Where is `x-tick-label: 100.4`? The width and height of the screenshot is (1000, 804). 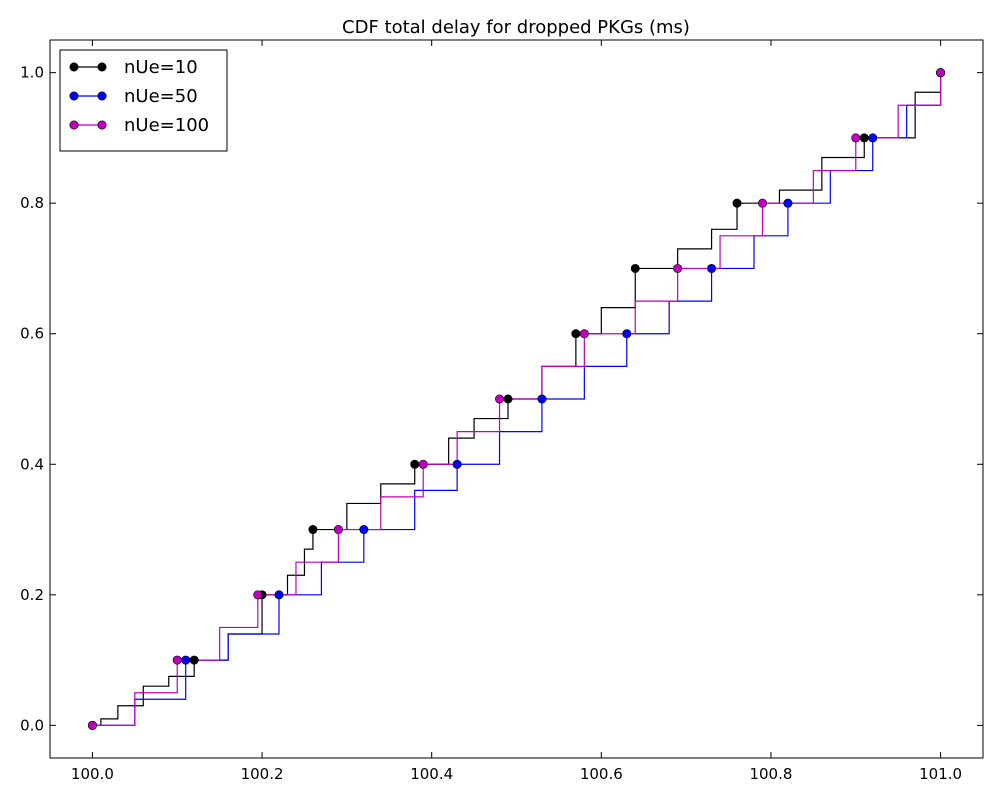
x-tick-label: 100.4 is located at coordinates (431, 774).